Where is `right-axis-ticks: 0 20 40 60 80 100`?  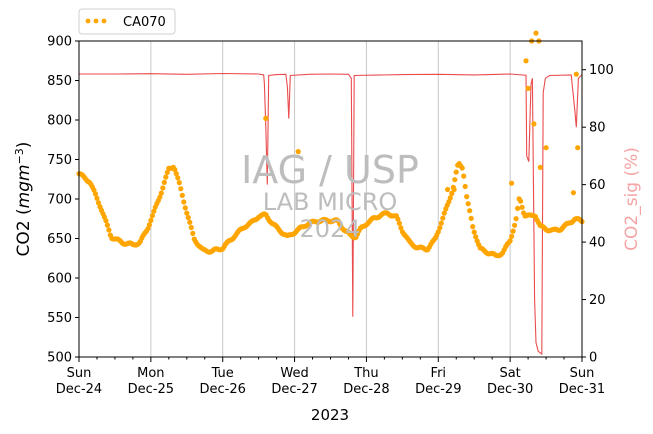 right-axis-ticks: 0 20 40 60 80 100 is located at coordinates (598, 214).